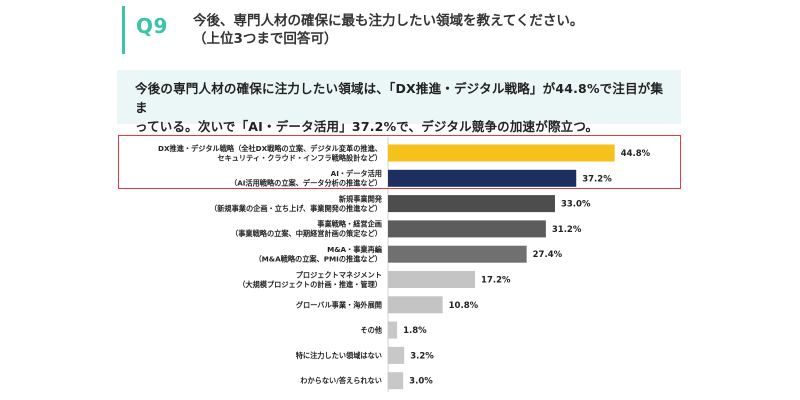 The width and height of the screenshot is (800, 400). Describe the element at coordinates (636, 154) in the screenshot. I see `value-label-0: 44.8%` at that location.